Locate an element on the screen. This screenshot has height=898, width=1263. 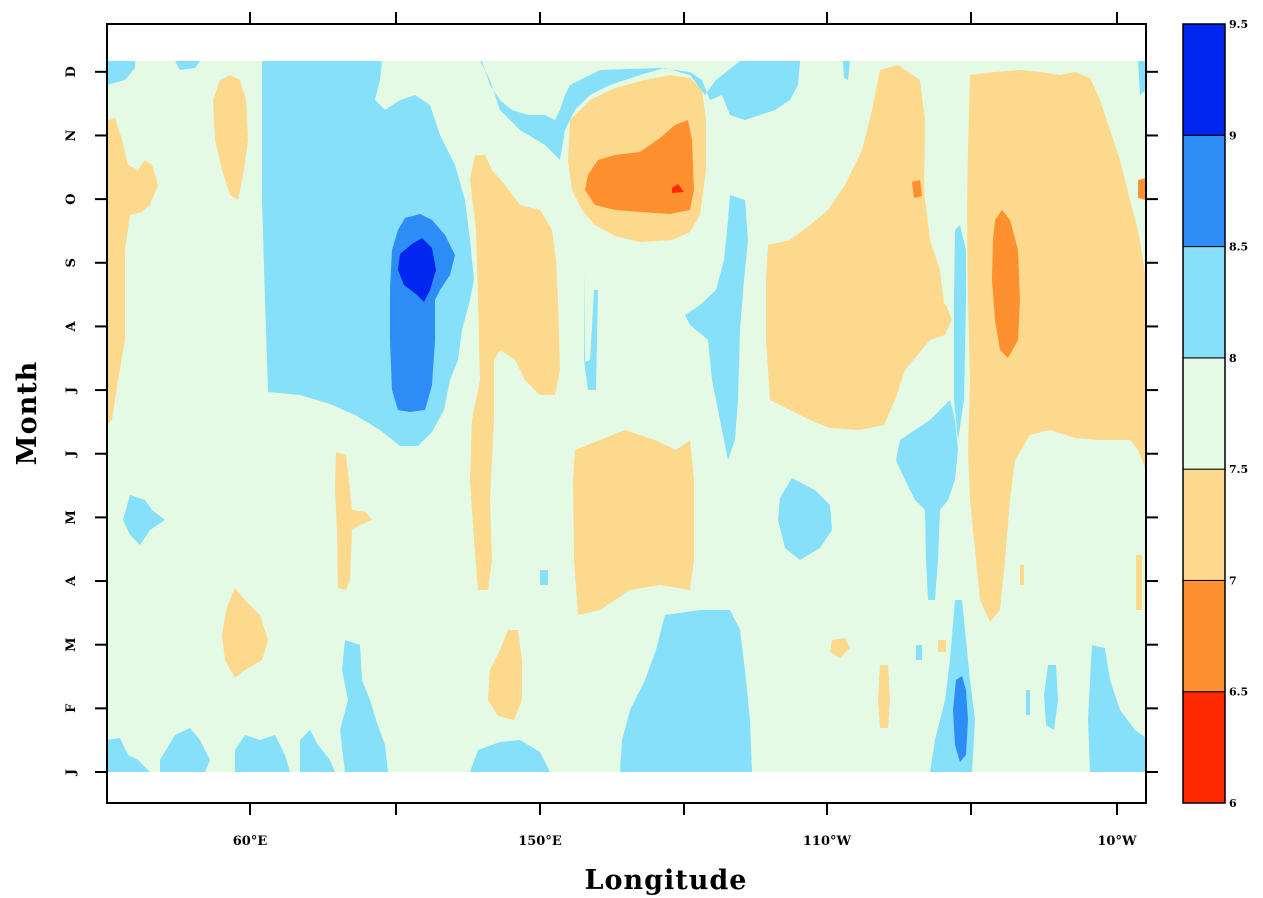
x-tick-labels: 60°E 150°E 110°W 10°W is located at coordinates (685, 841).